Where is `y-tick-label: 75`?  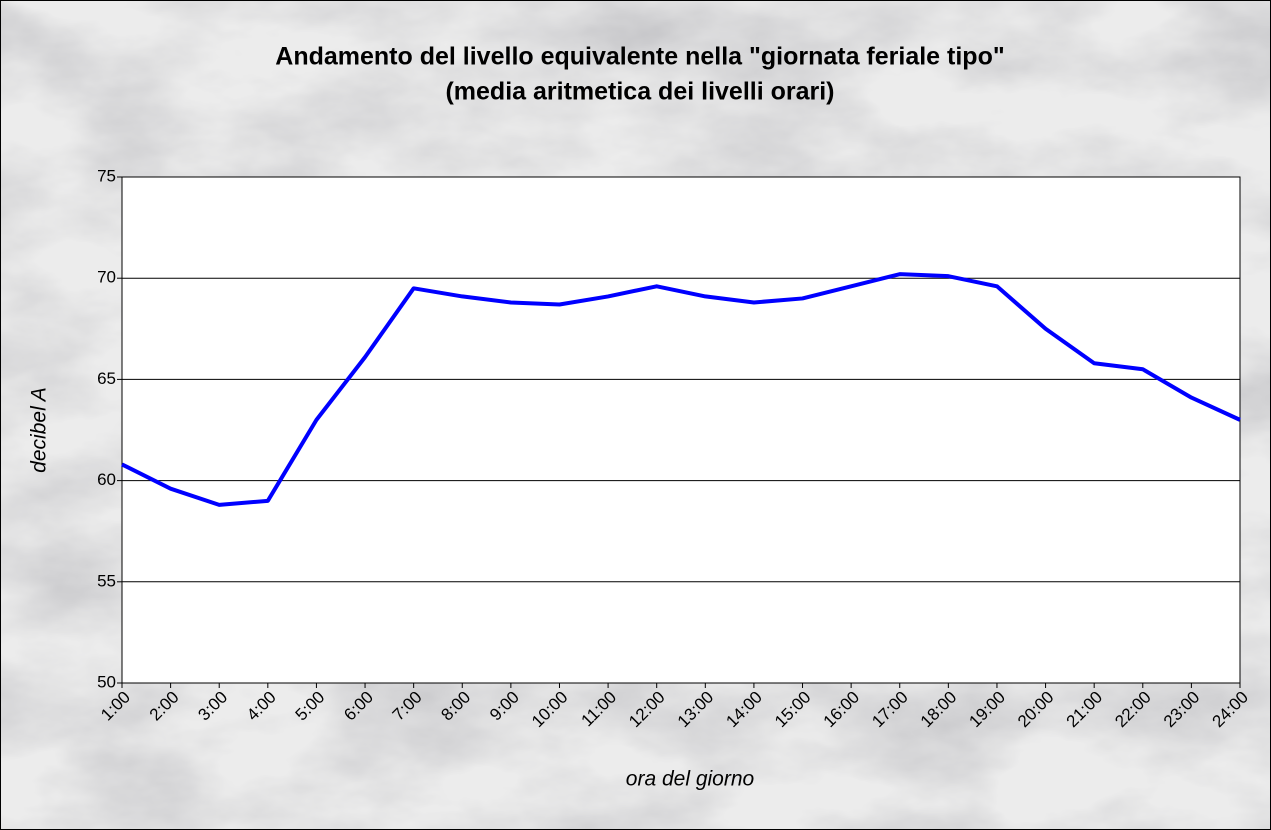 y-tick-label: 75 is located at coordinates (106, 175).